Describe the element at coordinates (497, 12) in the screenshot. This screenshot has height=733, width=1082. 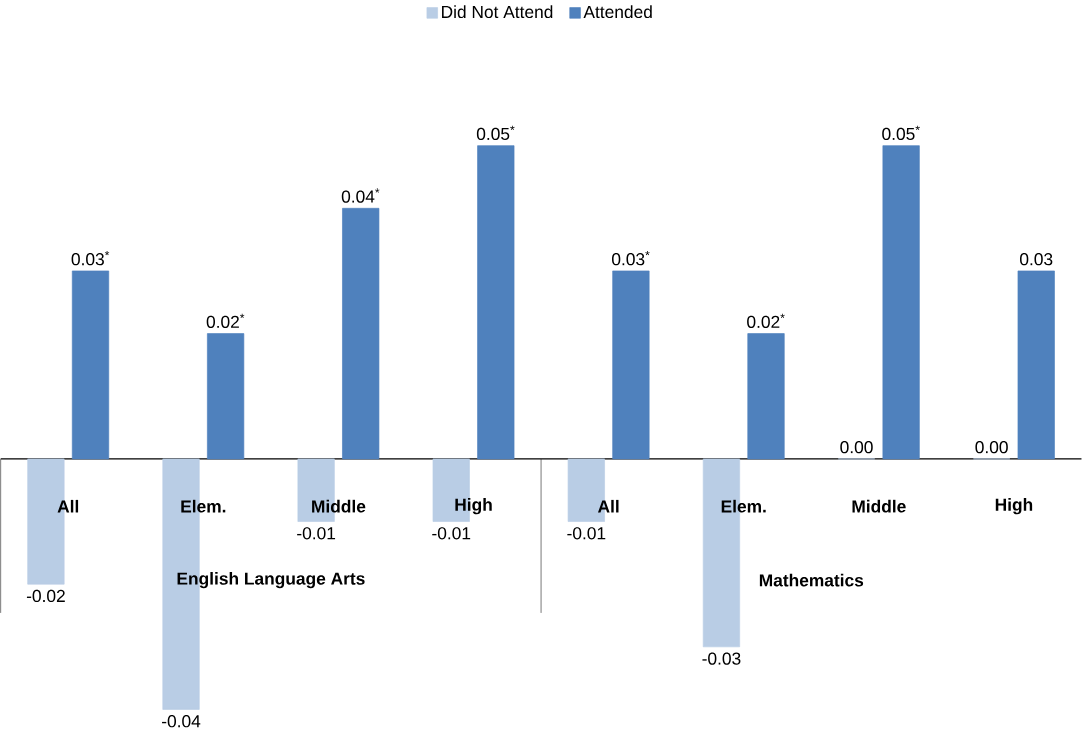
I see `legend-label: Did Not Attend` at that location.